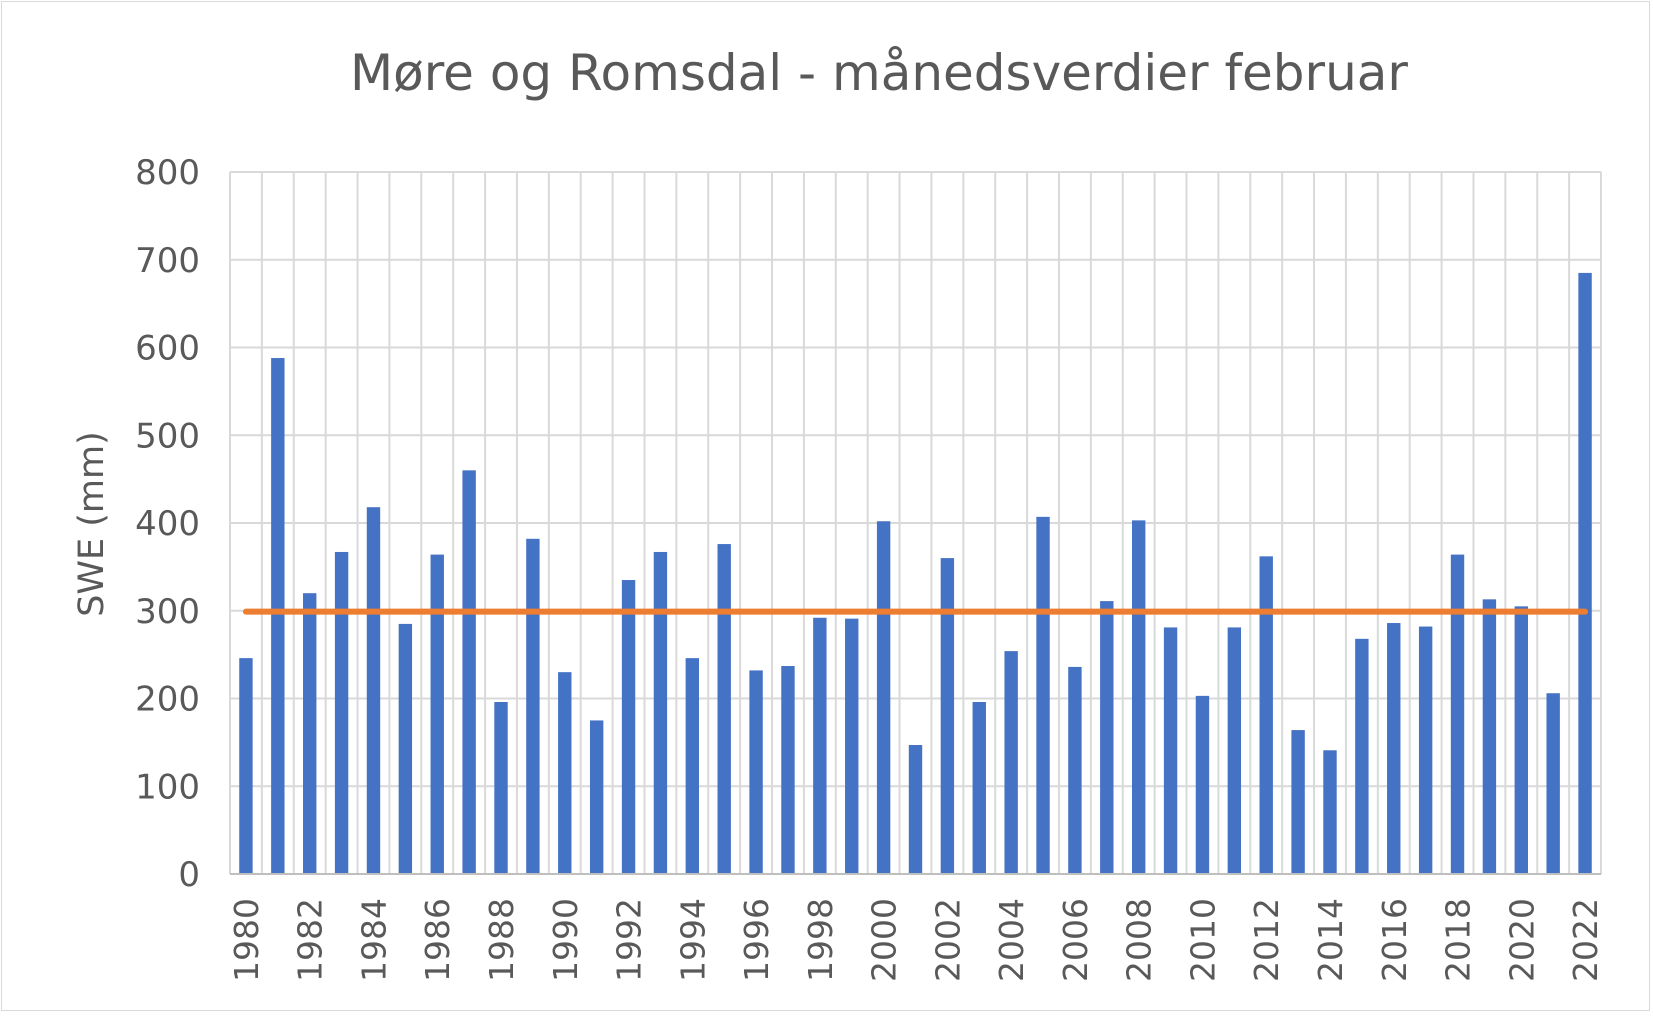 Image resolution: width=1653 pixels, height=1017 pixels. I want to click on x-tick-label: 2016, so click(1394, 940).